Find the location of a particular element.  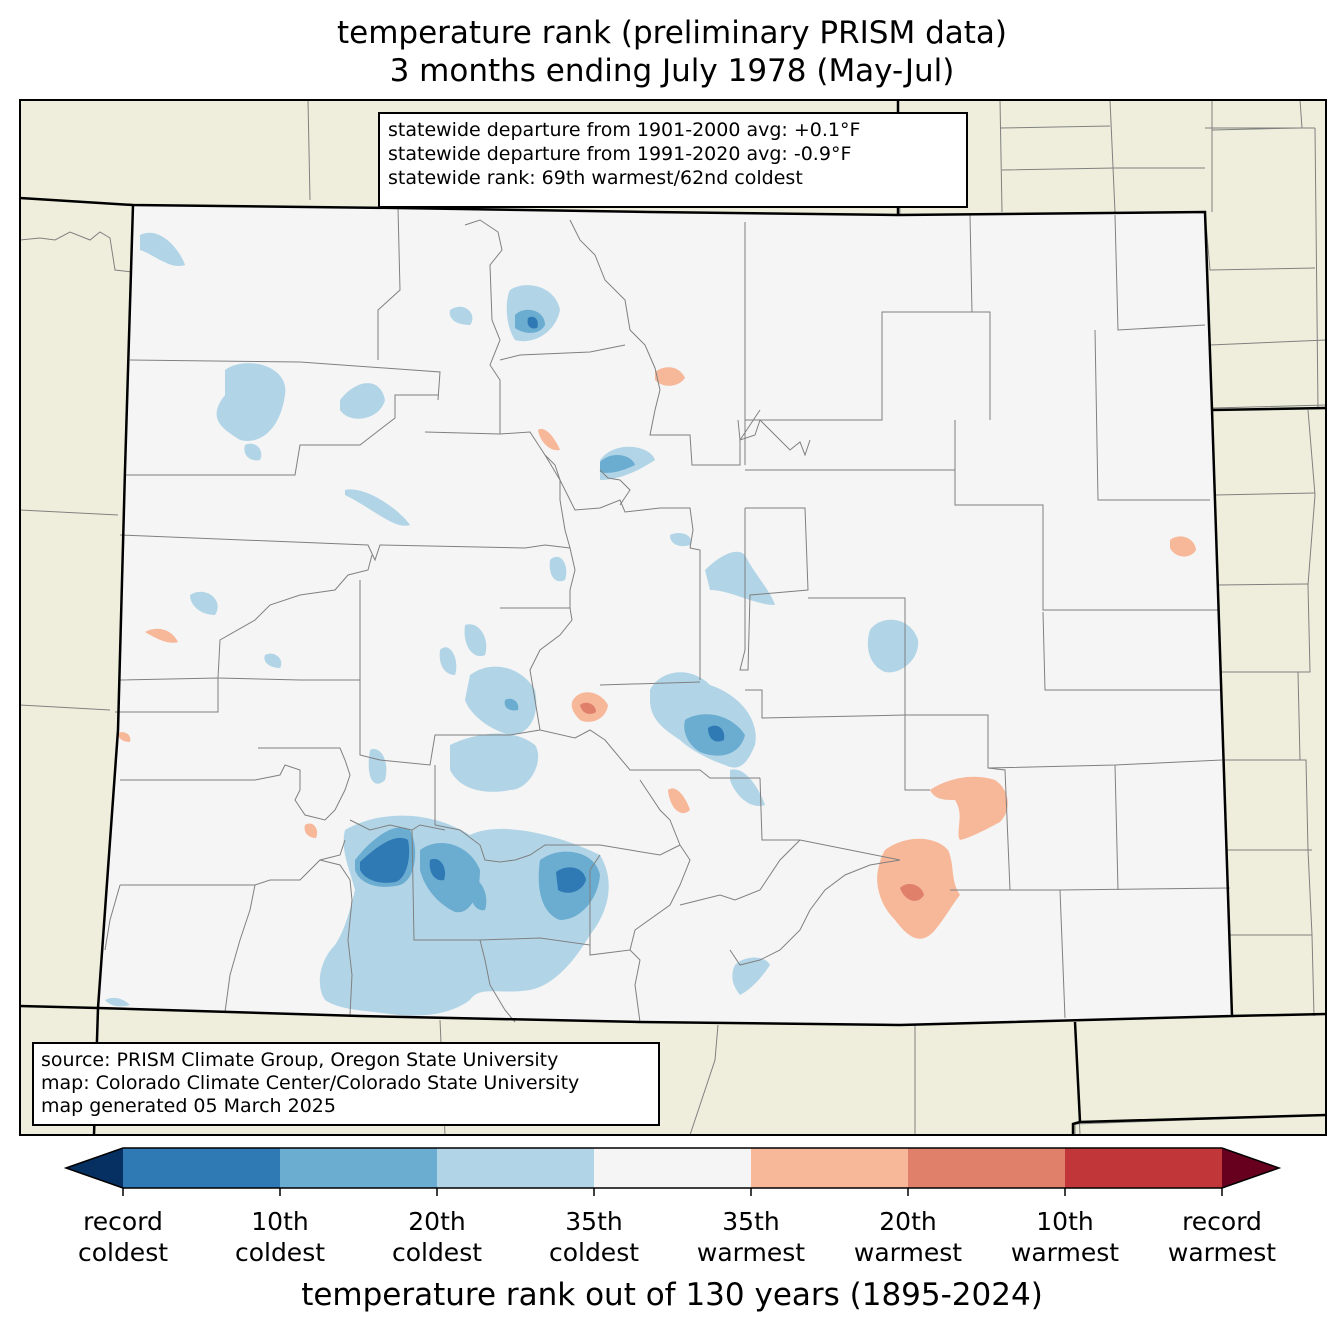

colorbar-segment-10th-to-record-warmest is located at coordinates (1143, 1168).